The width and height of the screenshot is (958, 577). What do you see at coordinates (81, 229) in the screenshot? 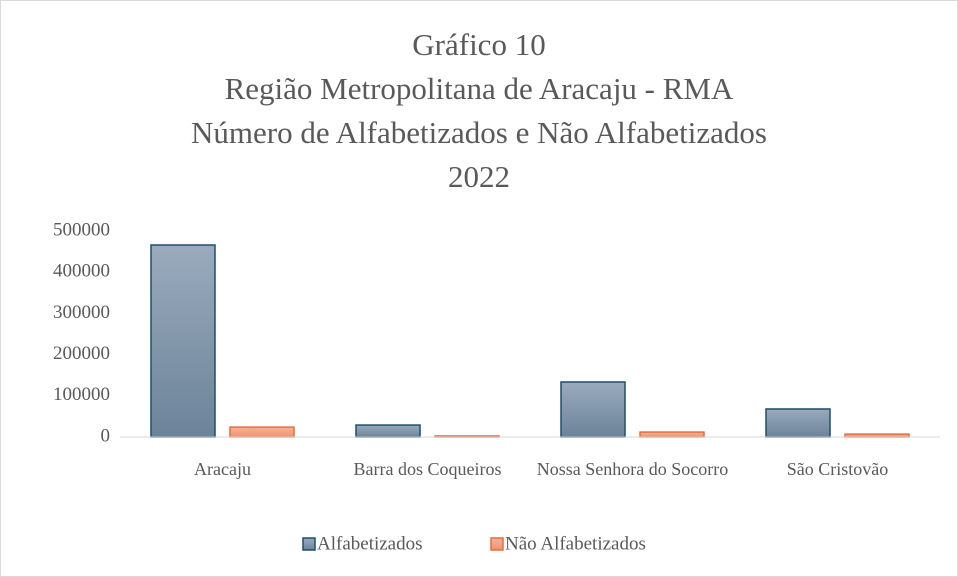
I see `y-tick-label: 500000` at bounding box center [81, 229].